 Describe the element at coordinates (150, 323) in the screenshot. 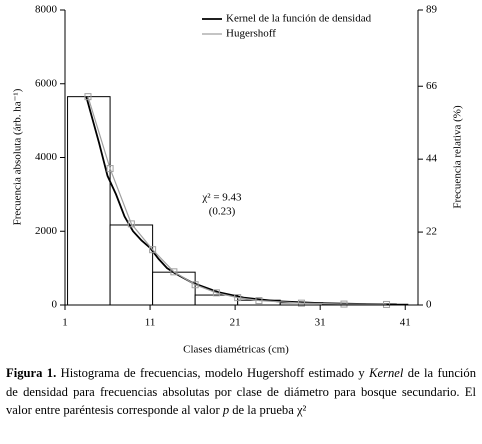

I see `x-tick-label: 11` at that location.